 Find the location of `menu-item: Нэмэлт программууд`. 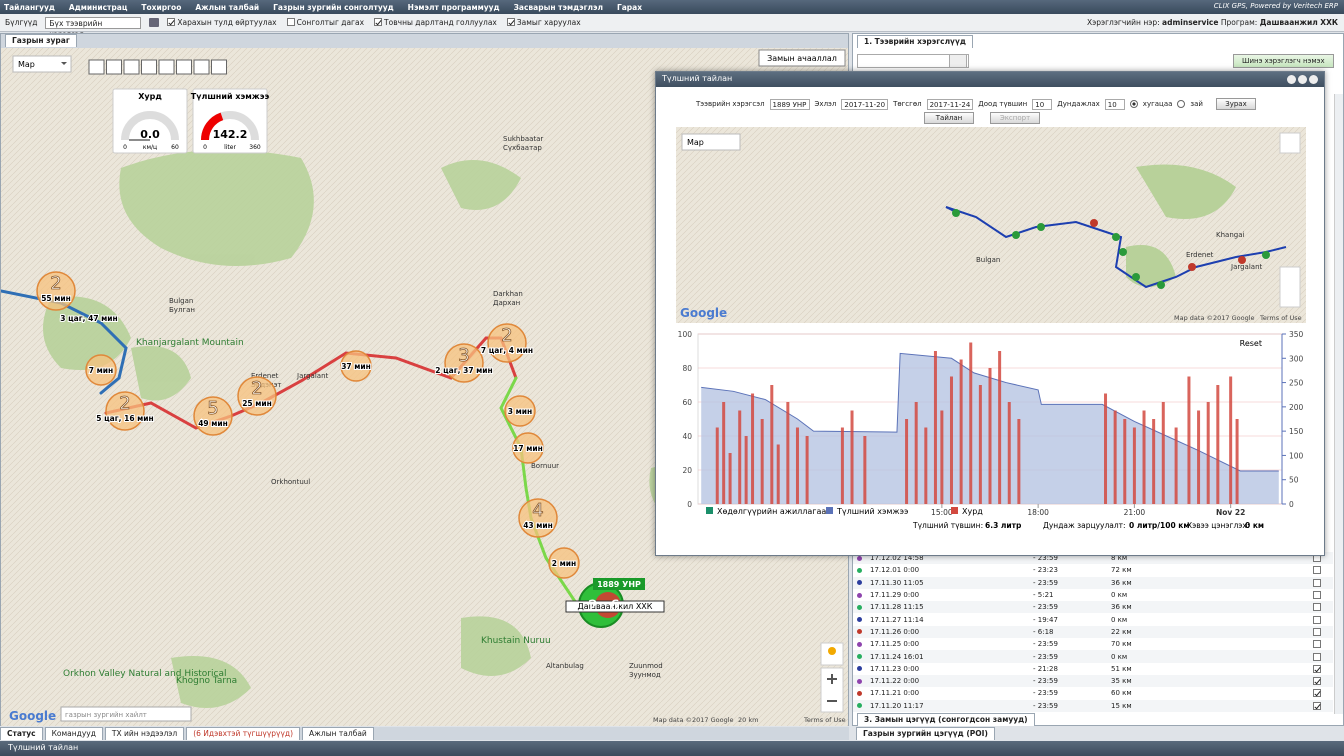

menu-item: Нэмэлт программууд is located at coordinates (453, 7).